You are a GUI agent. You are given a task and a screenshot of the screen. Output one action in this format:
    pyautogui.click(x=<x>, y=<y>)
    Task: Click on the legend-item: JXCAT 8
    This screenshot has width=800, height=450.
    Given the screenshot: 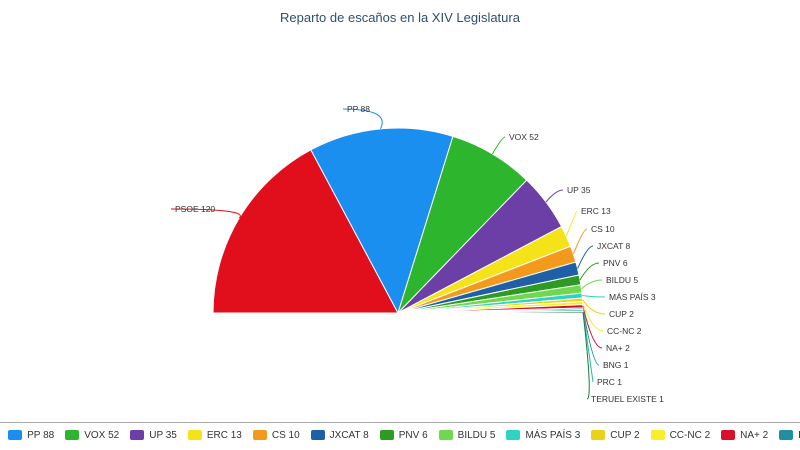 What is the action you would take?
    pyautogui.click(x=339, y=435)
    